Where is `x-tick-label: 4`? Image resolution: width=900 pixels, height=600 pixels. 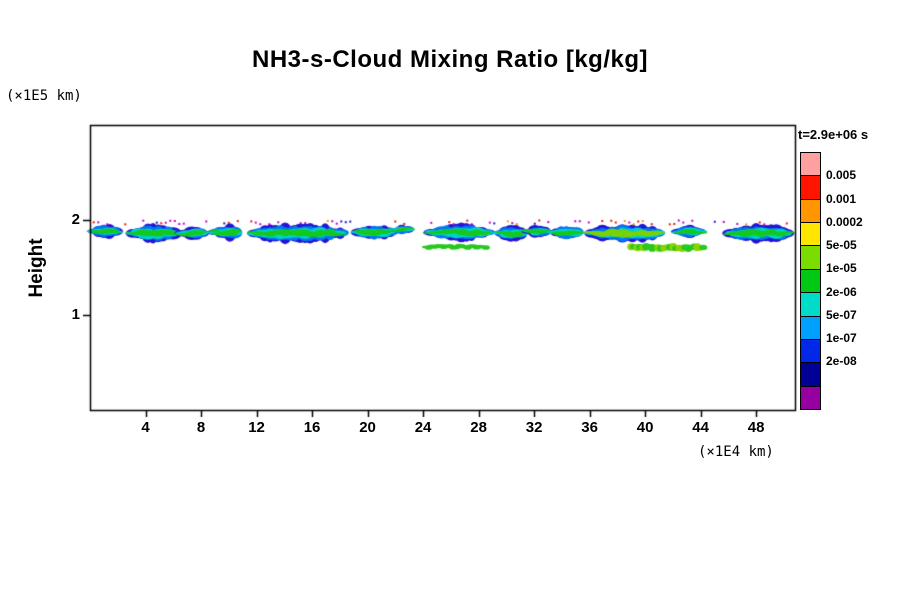 x-tick-label: 4 is located at coordinates (145, 427).